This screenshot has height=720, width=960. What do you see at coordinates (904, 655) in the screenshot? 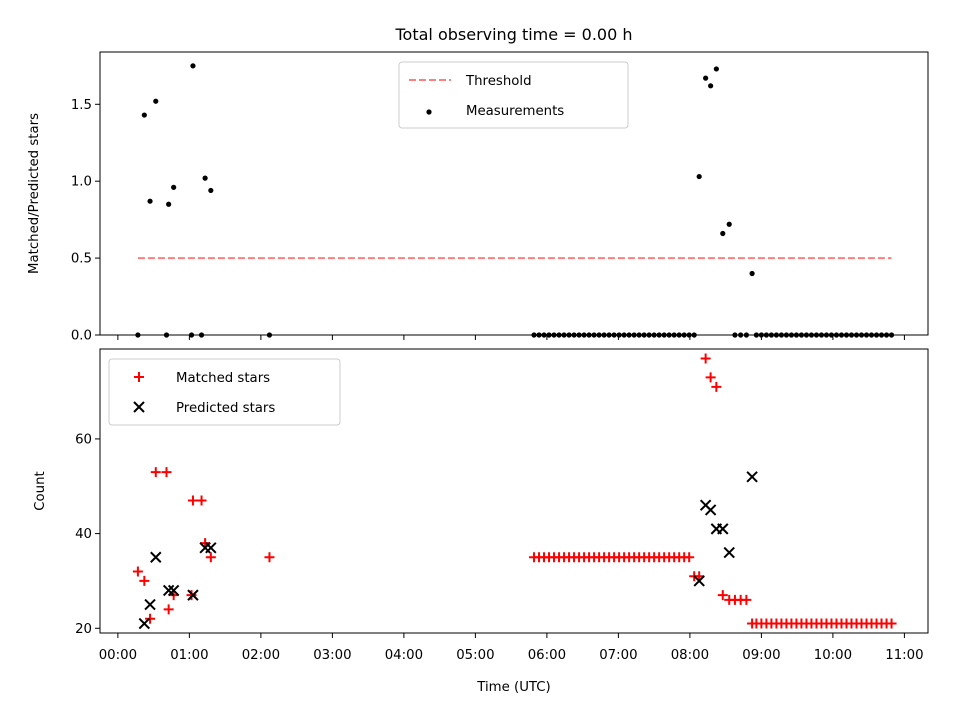
I see `x-tick-label: 11:00` at bounding box center [904, 655].